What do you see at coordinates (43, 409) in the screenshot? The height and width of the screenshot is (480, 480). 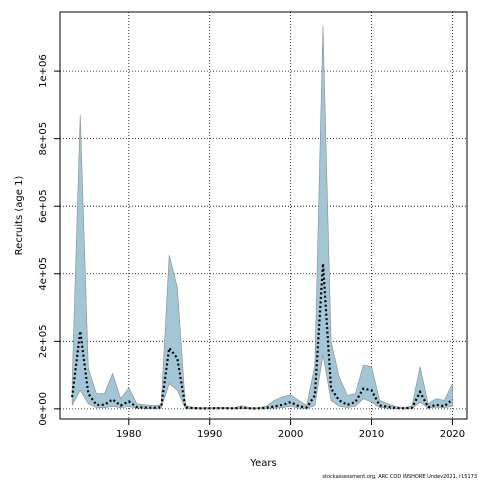 I see `y-tick-label-0: 0e+00` at bounding box center [43, 409].